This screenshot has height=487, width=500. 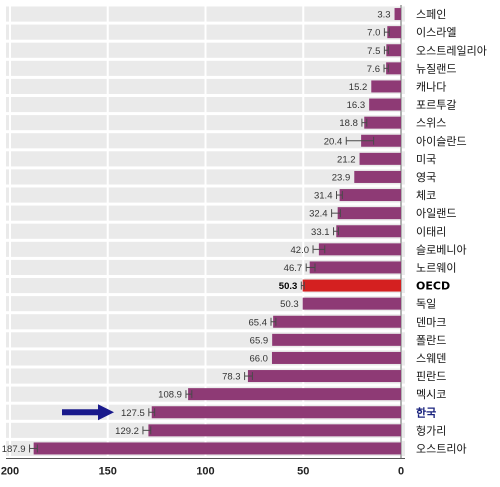 What do you see at coordinates (431, 322) in the screenshot?
I see `category-label: 덴마크` at bounding box center [431, 322].